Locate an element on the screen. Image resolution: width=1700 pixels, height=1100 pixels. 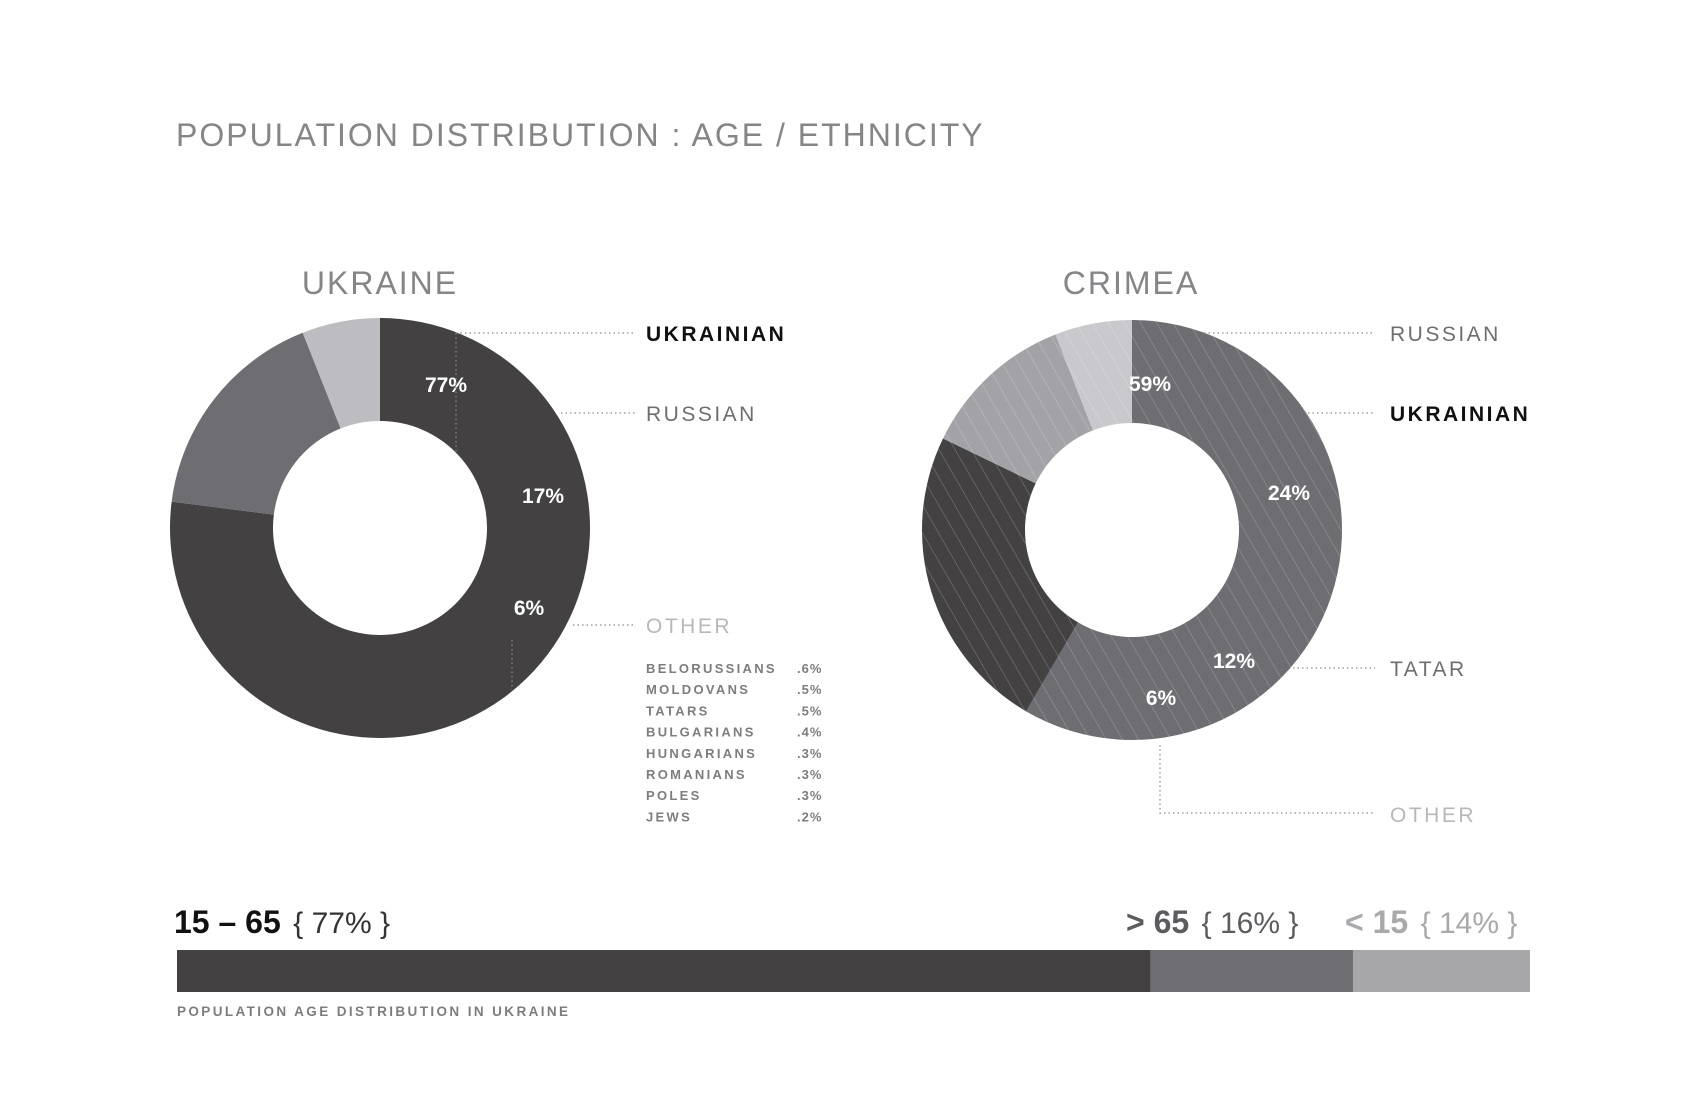
crimea-slice-hatch-russian is located at coordinates (1184, 530).